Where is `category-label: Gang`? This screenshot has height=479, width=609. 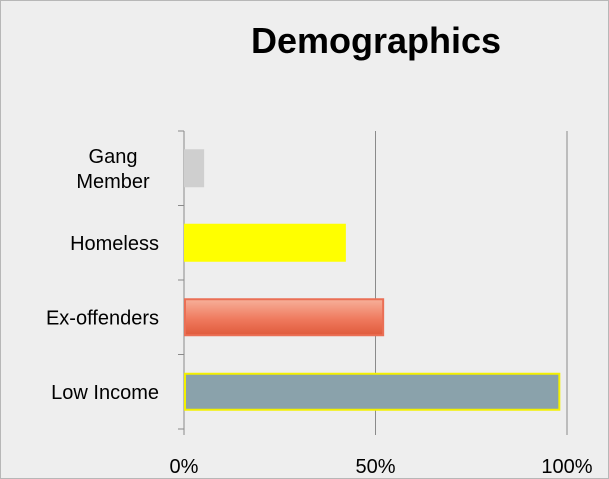
category-label: Gang is located at coordinates (113, 157).